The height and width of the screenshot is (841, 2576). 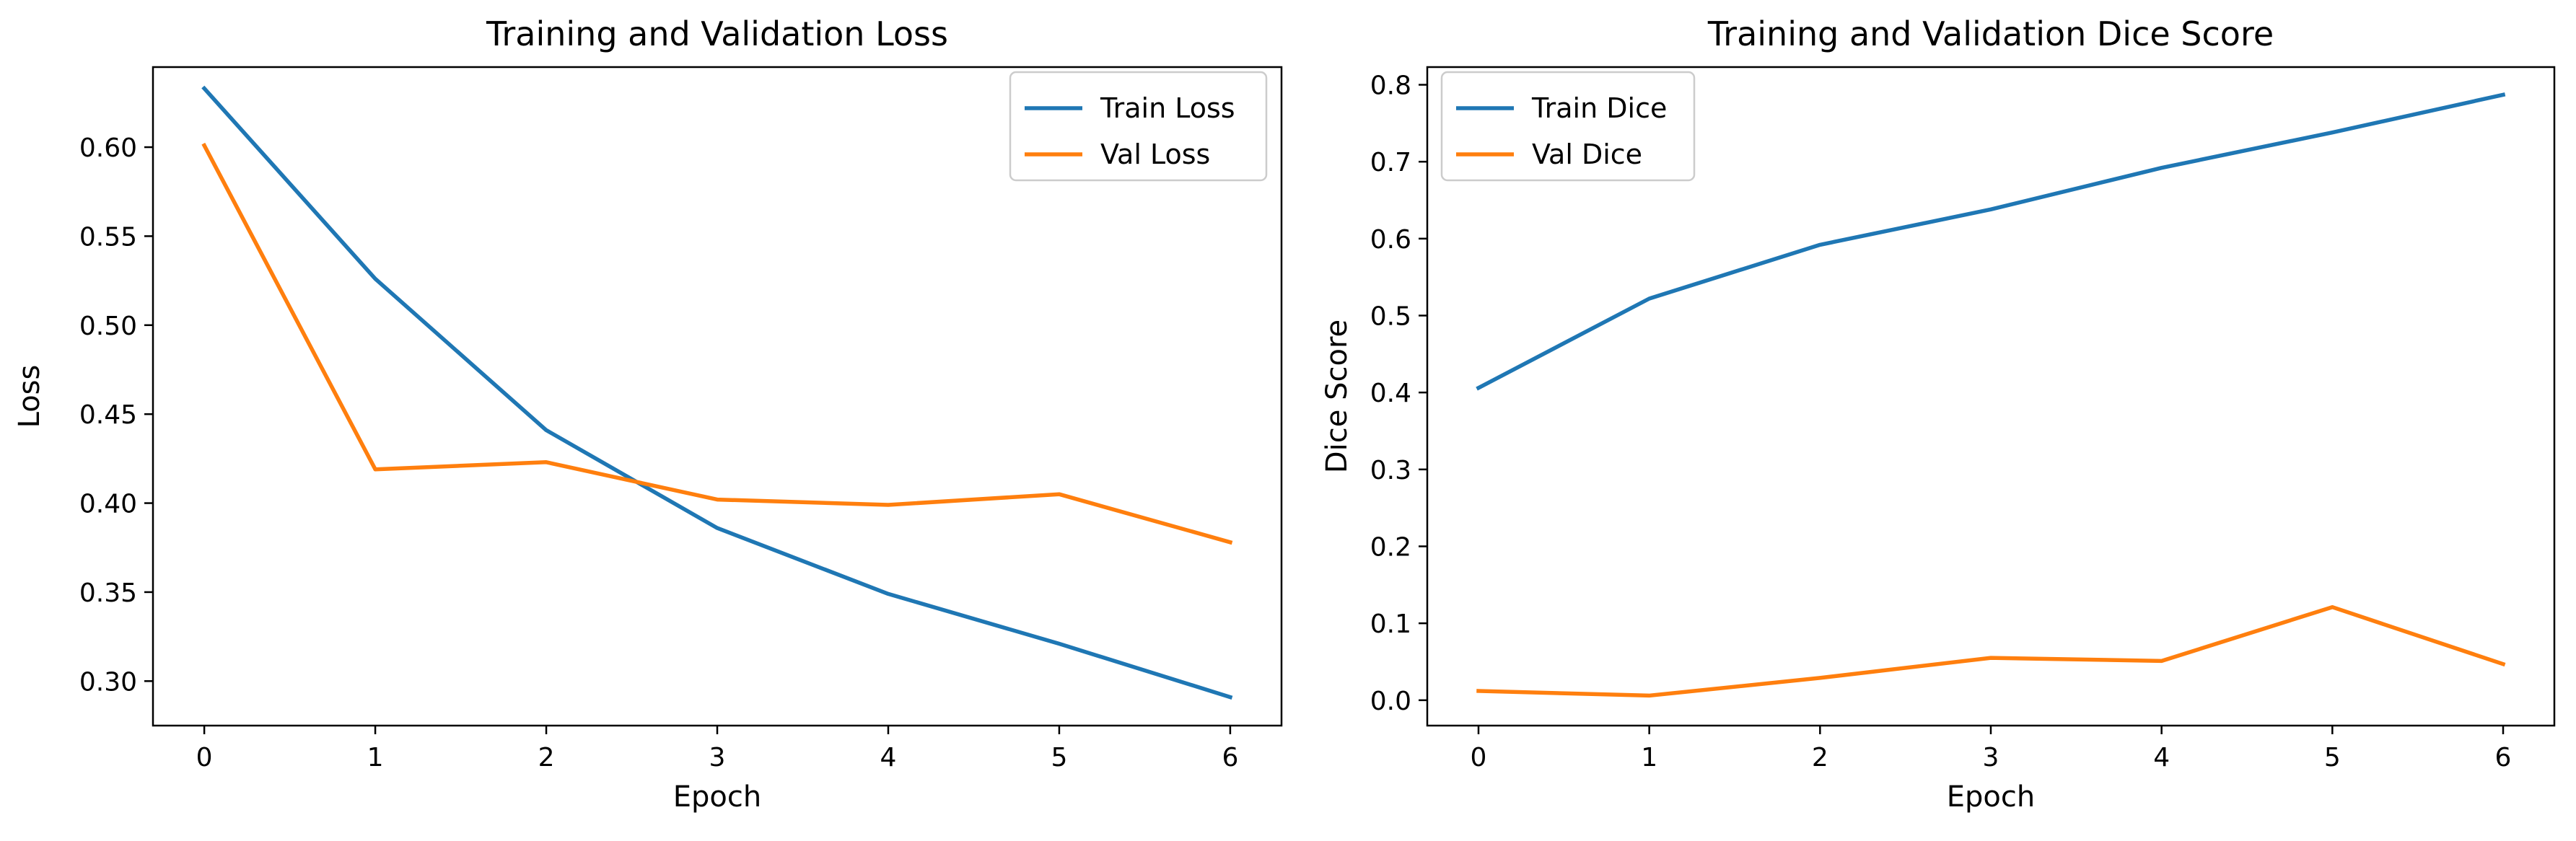 I want to click on chart-title-dice: Training and Validation Dice Score, so click(x=1990, y=33).